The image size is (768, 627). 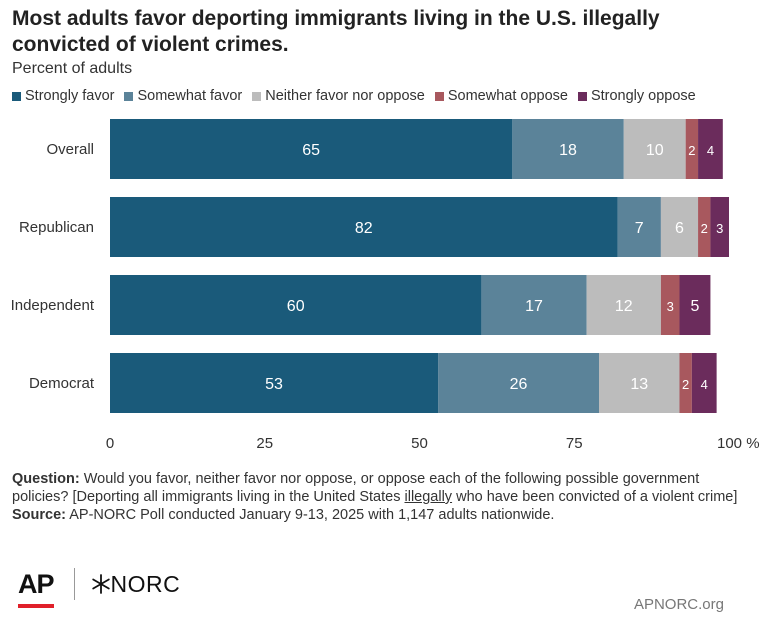 I want to click on data-label: 18, so click(x=568, y=150).